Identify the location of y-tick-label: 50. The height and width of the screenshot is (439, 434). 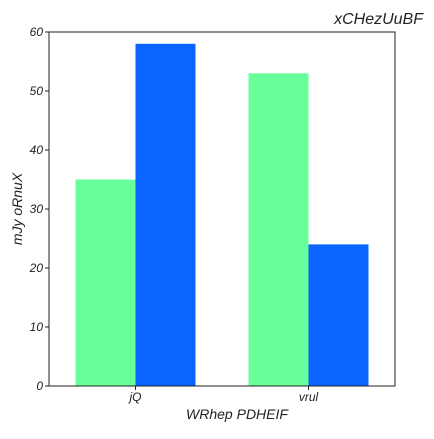
(37, 91).